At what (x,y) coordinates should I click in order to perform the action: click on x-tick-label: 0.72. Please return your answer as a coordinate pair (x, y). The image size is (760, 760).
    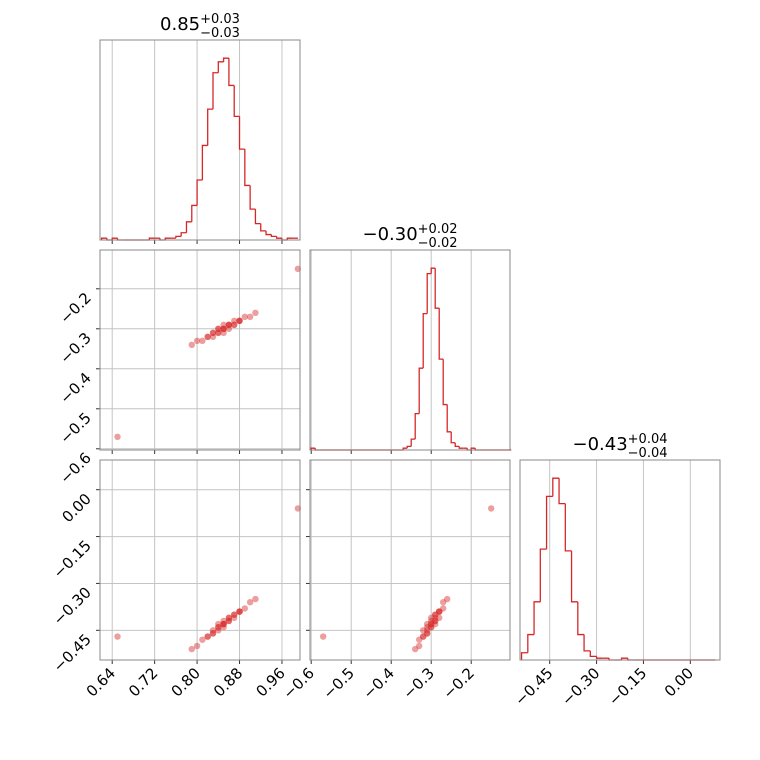
    Looking at the image, I should click on (143, 682).